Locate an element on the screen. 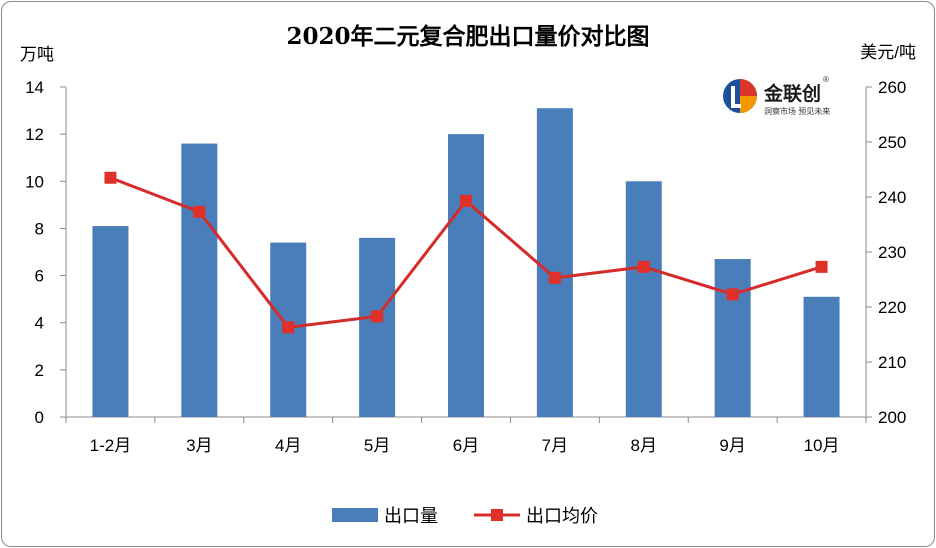  legend-label-volume: 出口量 is located at coordinates (411, 516).